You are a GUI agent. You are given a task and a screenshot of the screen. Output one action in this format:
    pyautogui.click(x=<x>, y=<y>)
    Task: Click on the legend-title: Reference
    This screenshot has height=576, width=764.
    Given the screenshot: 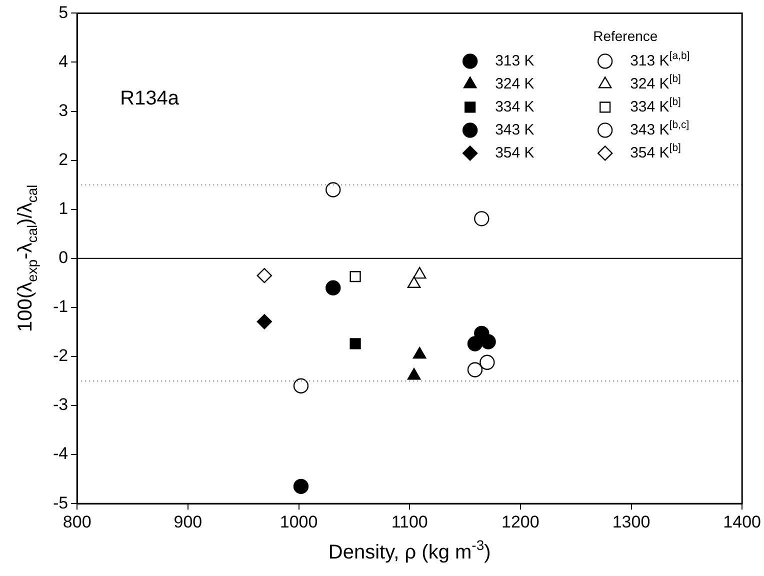 What is the action you would take?
    pyautogui.click(x=625, y=36)
    